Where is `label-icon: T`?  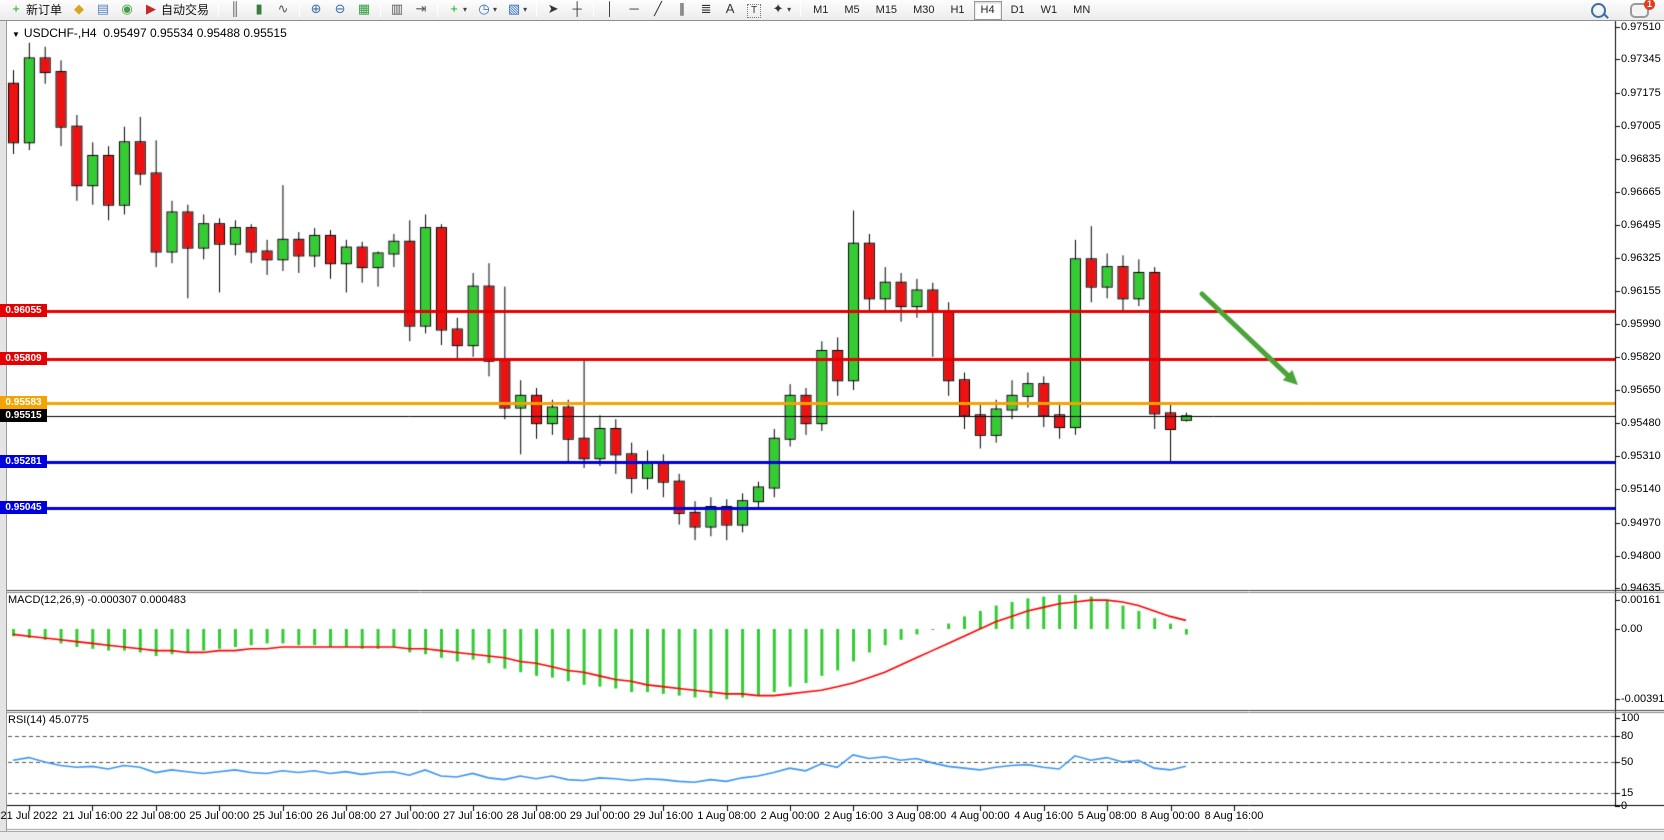 label-icon: T is located at coordinates (754, 11).